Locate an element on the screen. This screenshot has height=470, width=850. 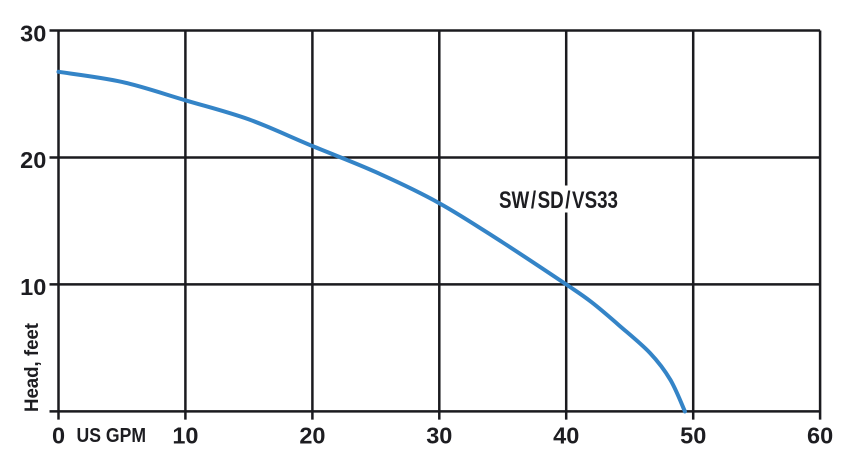
svg-text: 50 is located at coordinates (693, 435).